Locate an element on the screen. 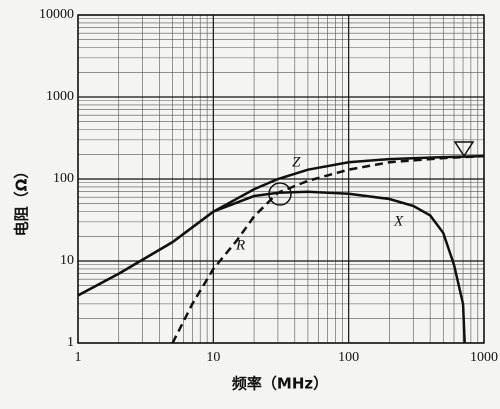 Image resolution: width=500 pixels, height=409 pixels. y-tick-label: 1 is located at coordinates (70, 342).